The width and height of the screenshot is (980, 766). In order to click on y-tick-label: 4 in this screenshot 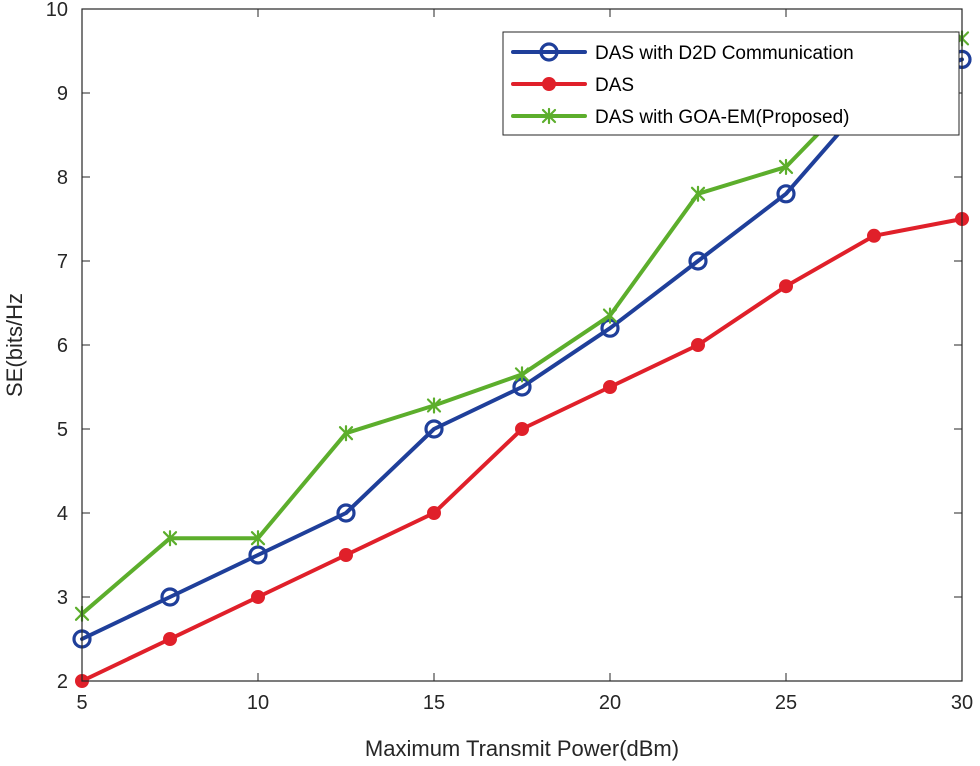, I will do `click(62, 514)`.